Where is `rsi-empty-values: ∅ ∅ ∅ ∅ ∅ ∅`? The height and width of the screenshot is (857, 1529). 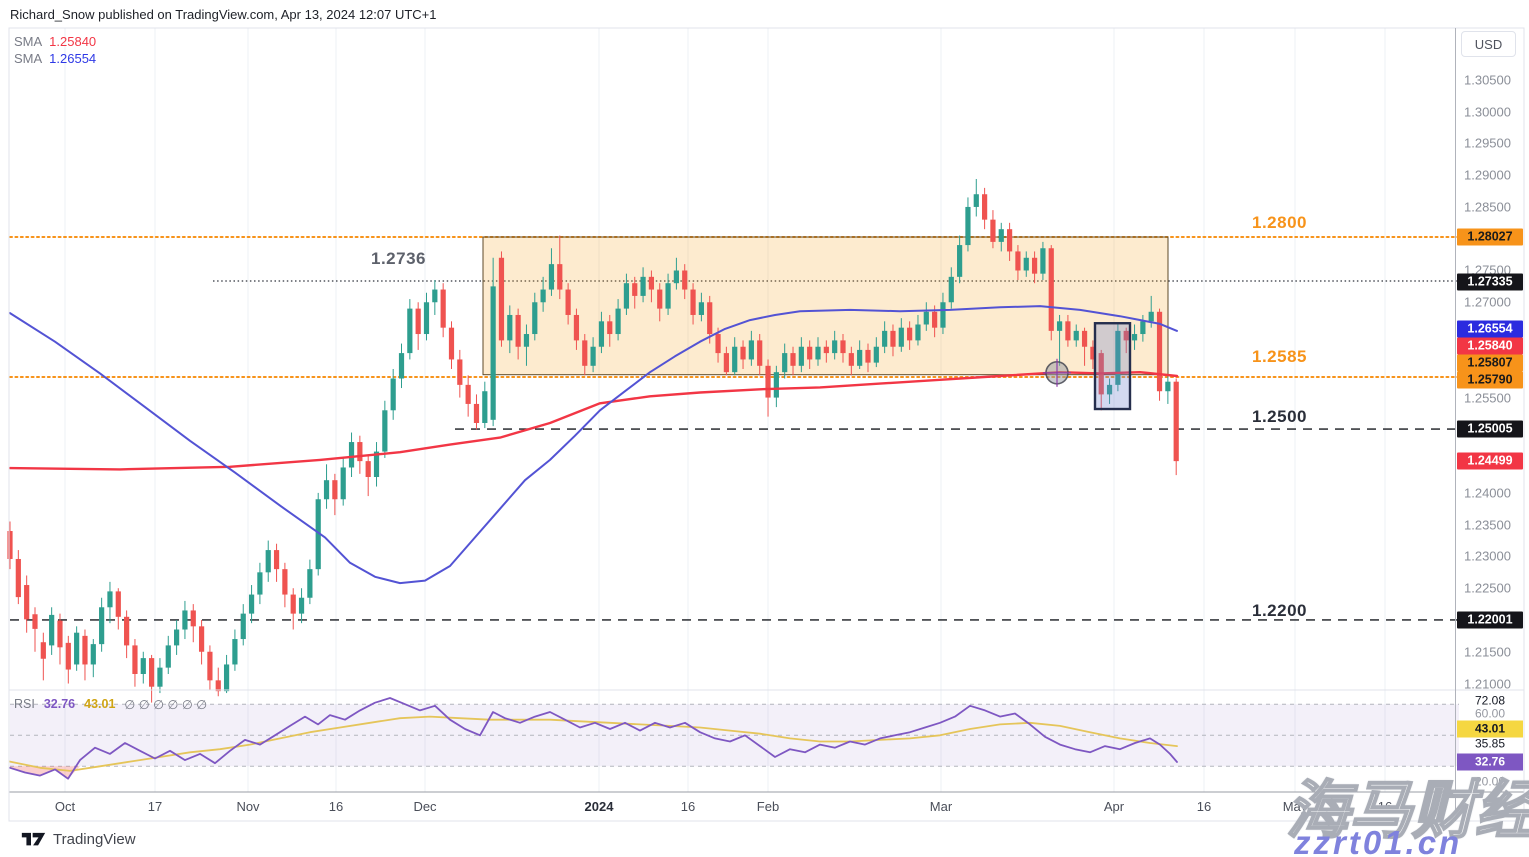 rsi-empty-values: ∅ ∅ ∅ ∅ ∅ ∅ is located at coordinates (166, 705).